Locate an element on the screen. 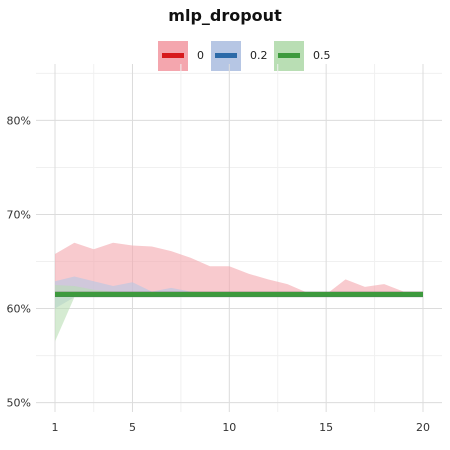 This screenshot has height=450, width=450. x-tick-label: 20 is located at coordinates (423, 427).